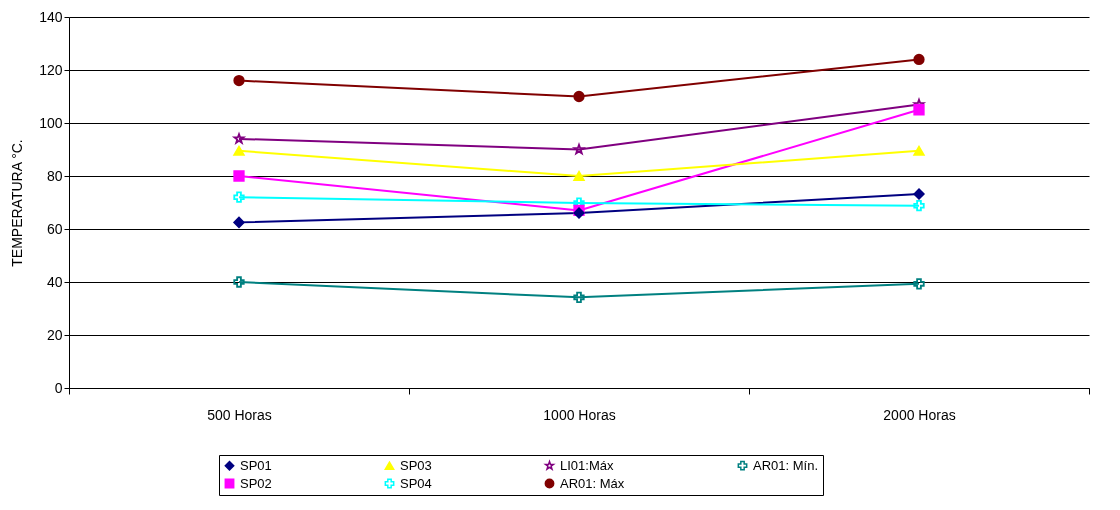 Image resolution: width=1120 pixels, height=510 pixels. Describe the element at coordinates (416, 483) in the screenshot. I see `legend-label: SP04` at that location.